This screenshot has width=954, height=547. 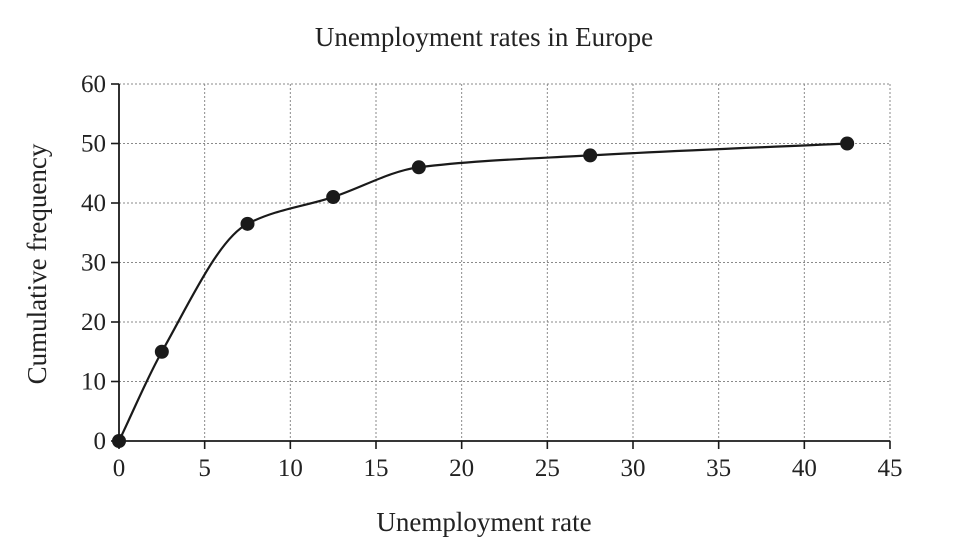 I want to click on x-tick-label: 20, so click(x=461, y=468).